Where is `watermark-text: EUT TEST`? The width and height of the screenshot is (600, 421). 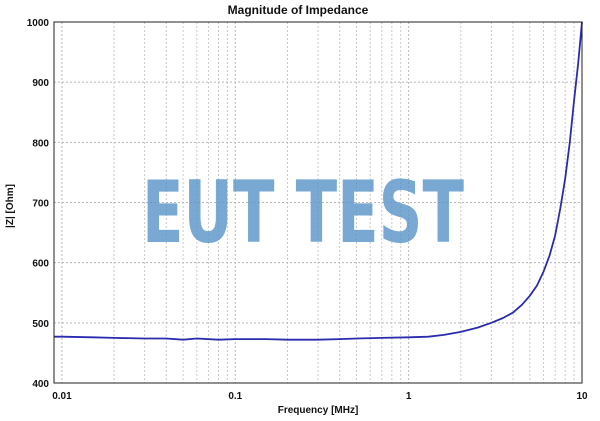 watermark-text: EUT TEST is located at coordinates (303, 213).